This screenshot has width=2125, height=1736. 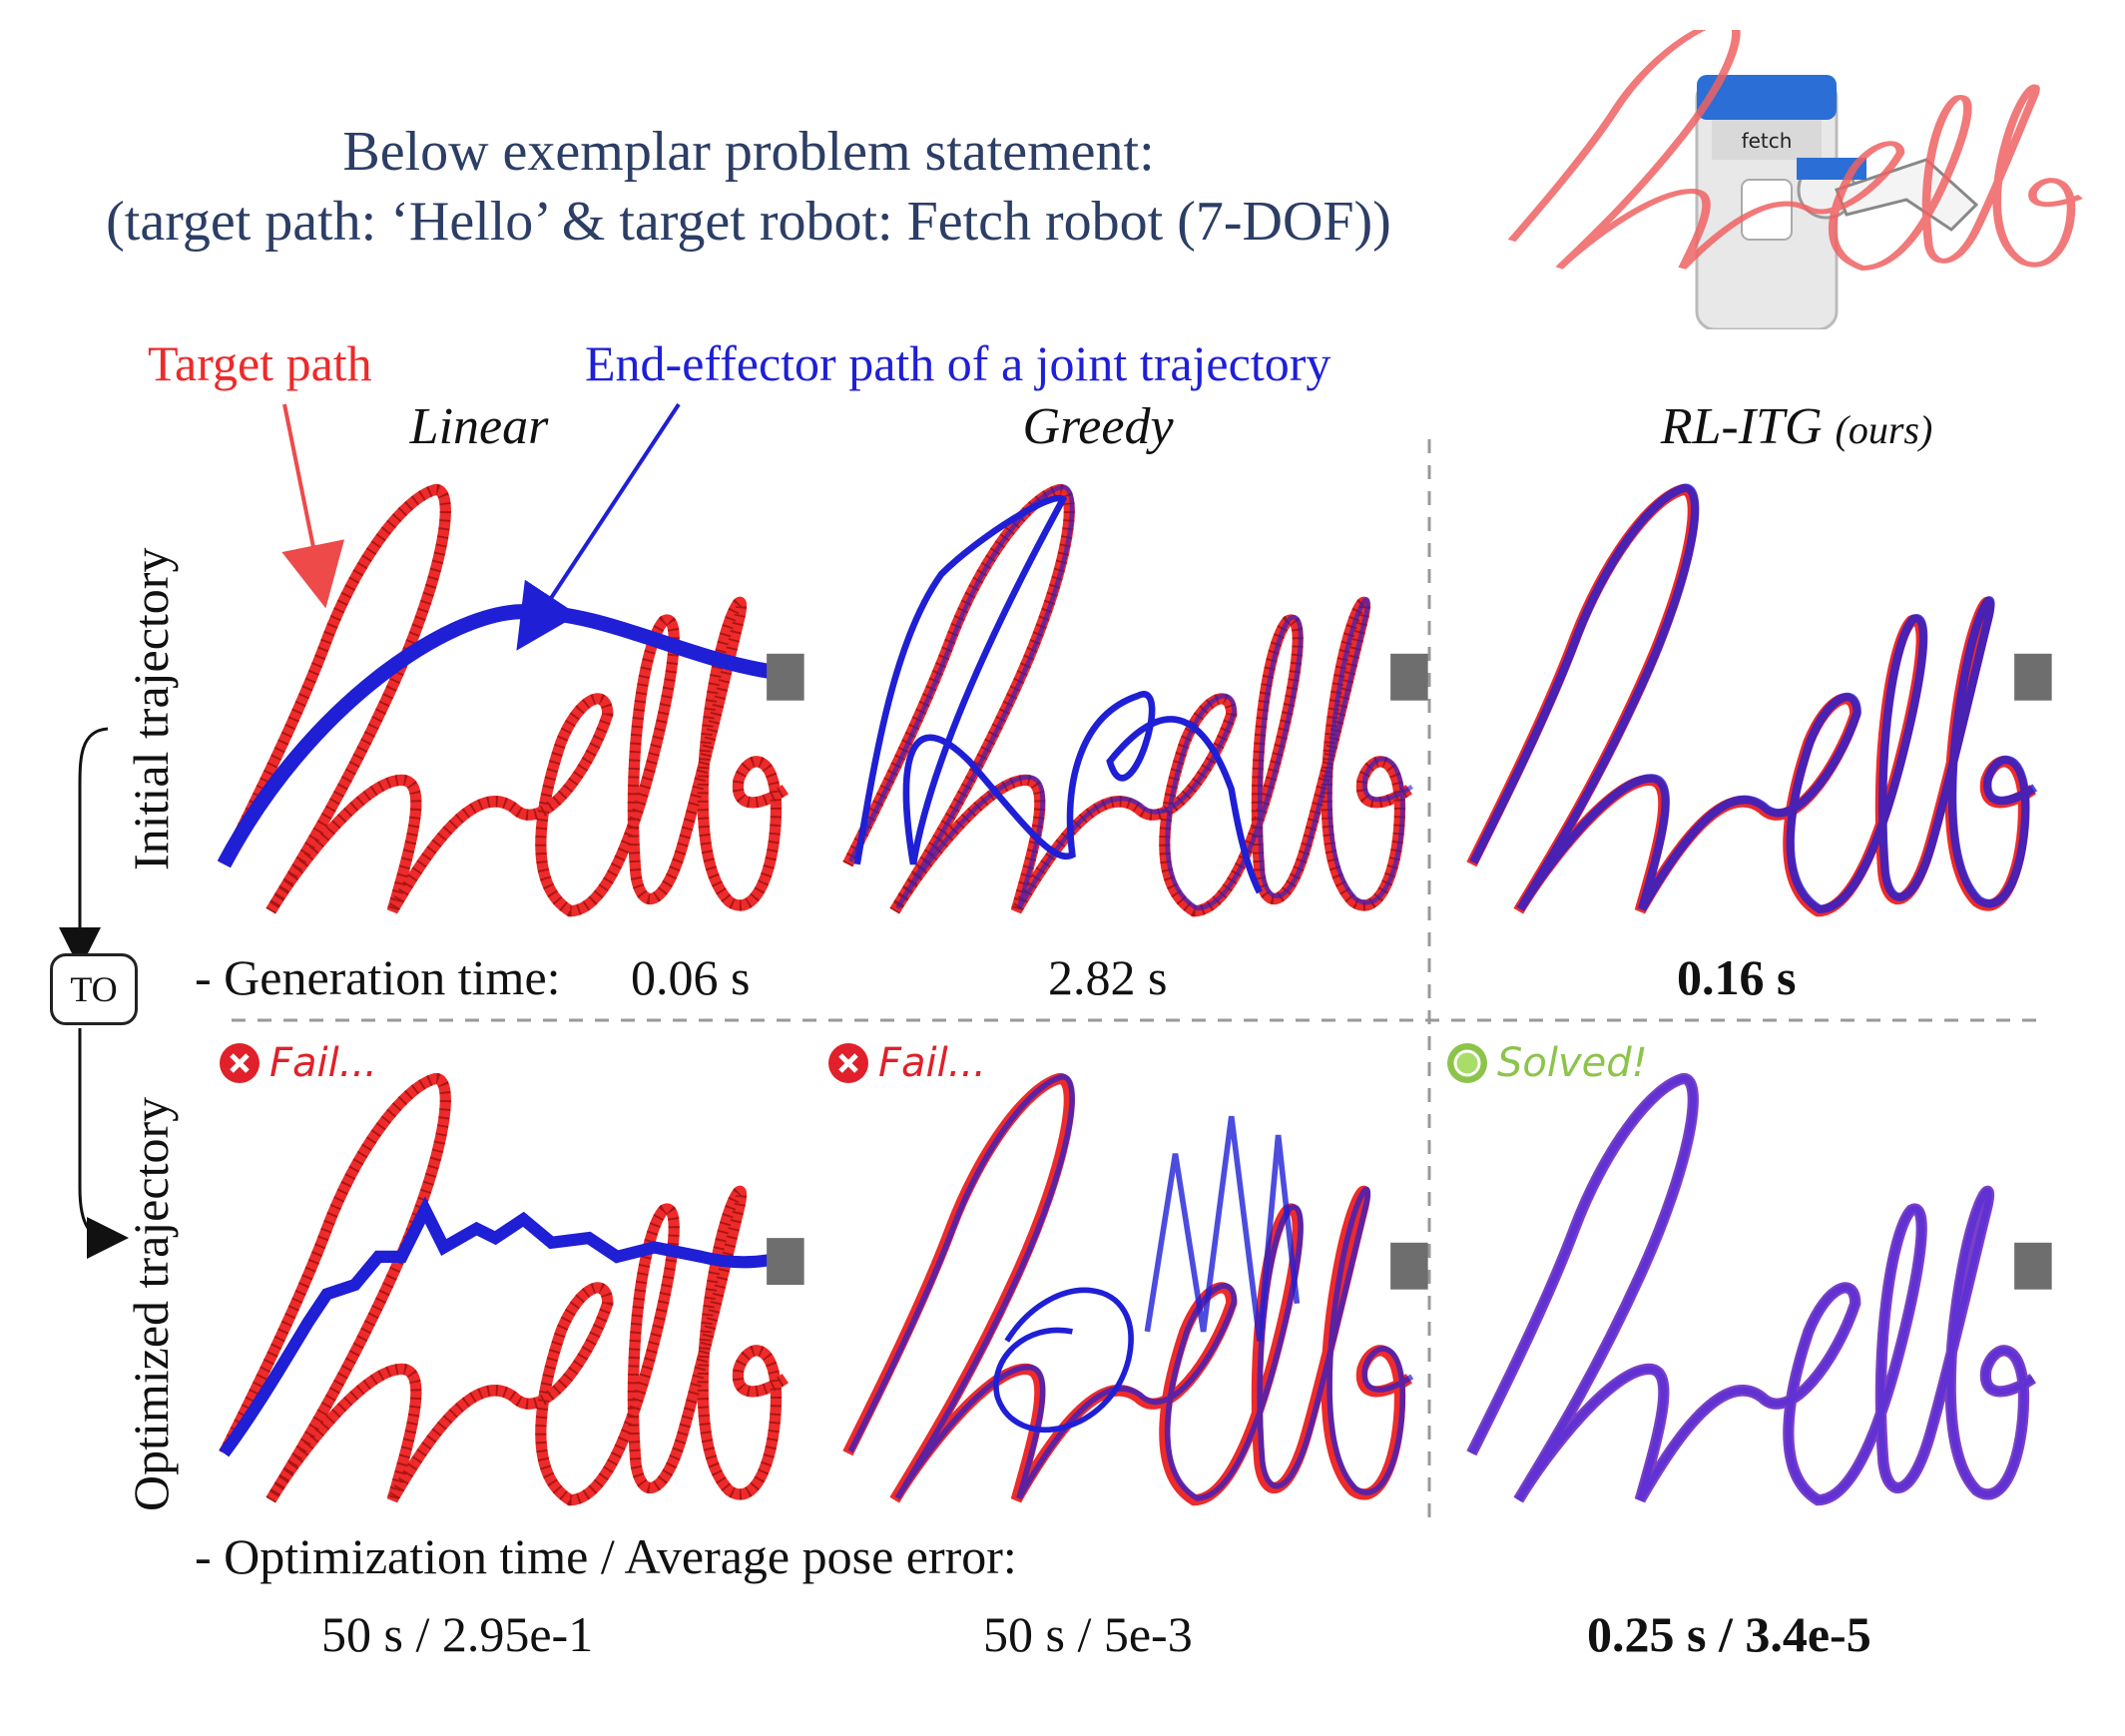 What do you see at coordinates (1741, 426) in the screenshot?
I see `column-label-rl-itg-name: RL-ITG` at bounding box center [1741, 426].